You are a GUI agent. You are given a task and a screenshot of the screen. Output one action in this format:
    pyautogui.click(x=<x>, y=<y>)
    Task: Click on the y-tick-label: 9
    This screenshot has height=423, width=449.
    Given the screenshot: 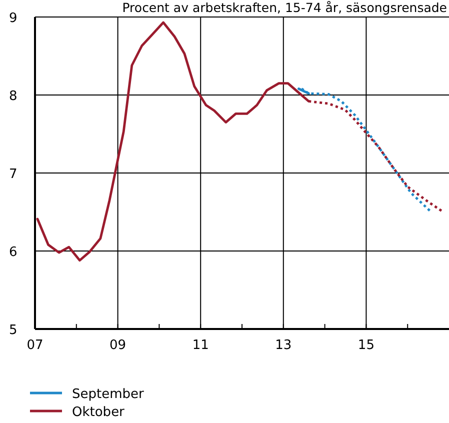 What is the action you would take?
    pyautogui.click(x=13, y=18)
    